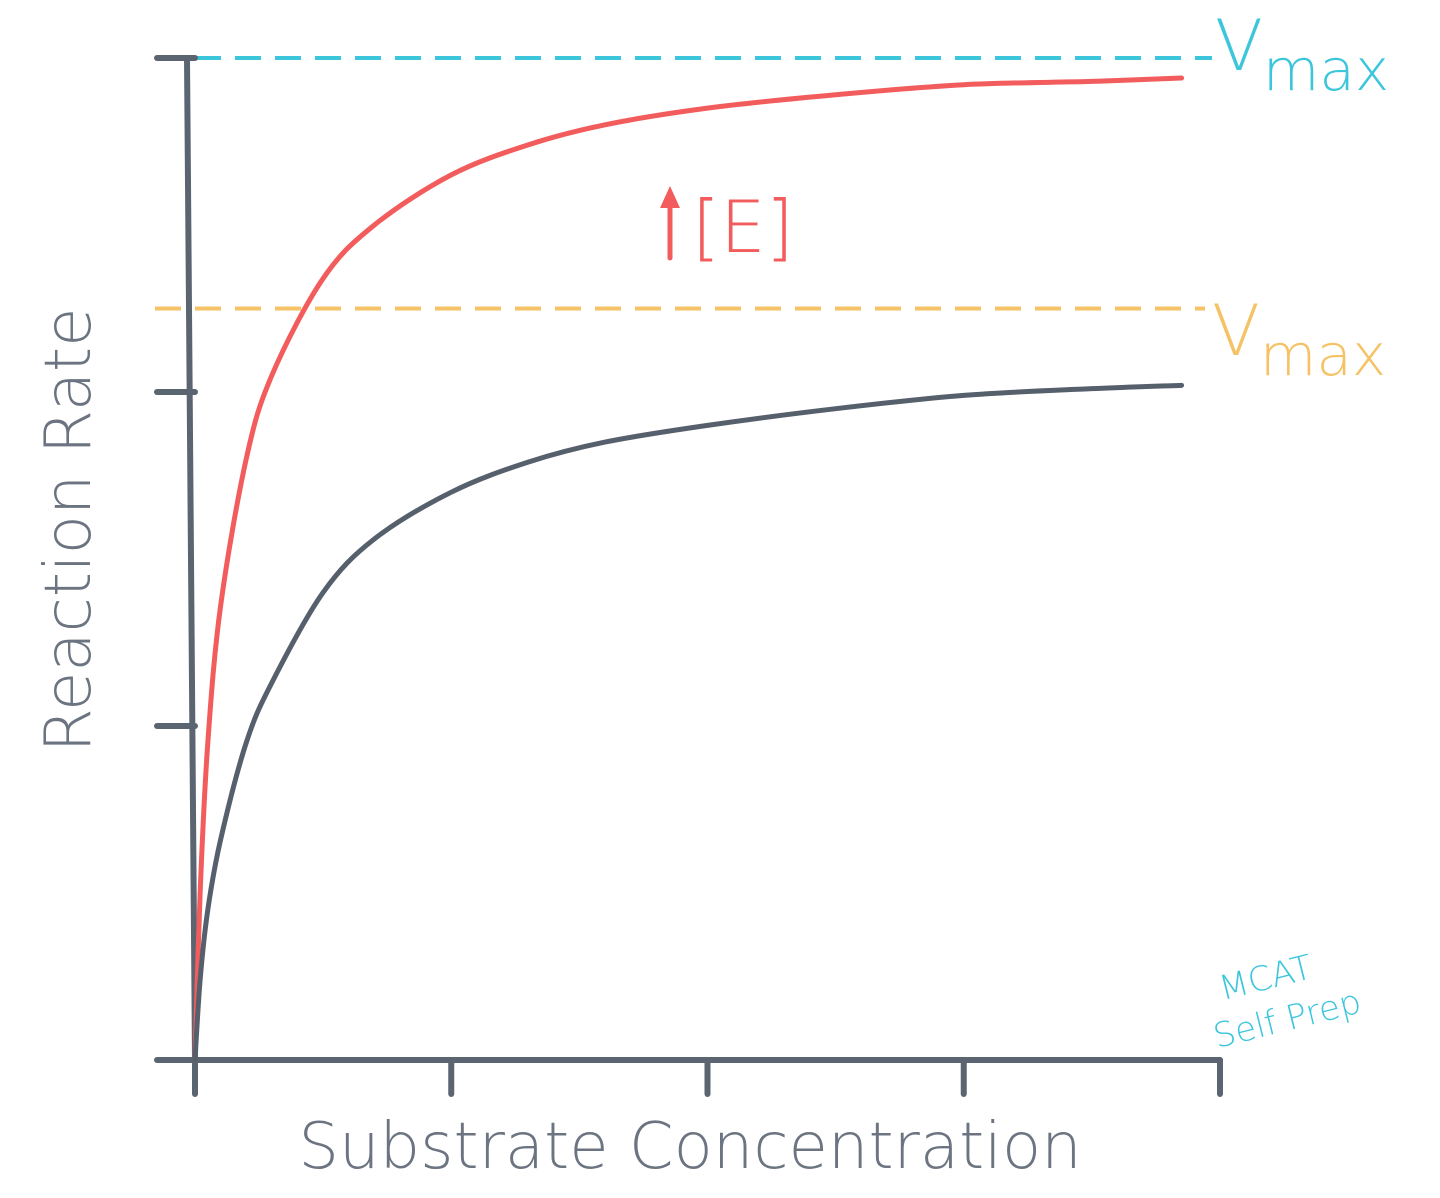  Describe the element at coordinates (1323, 355) in the screenshot. I see `vmax-label-lower-sub: max` at that location.